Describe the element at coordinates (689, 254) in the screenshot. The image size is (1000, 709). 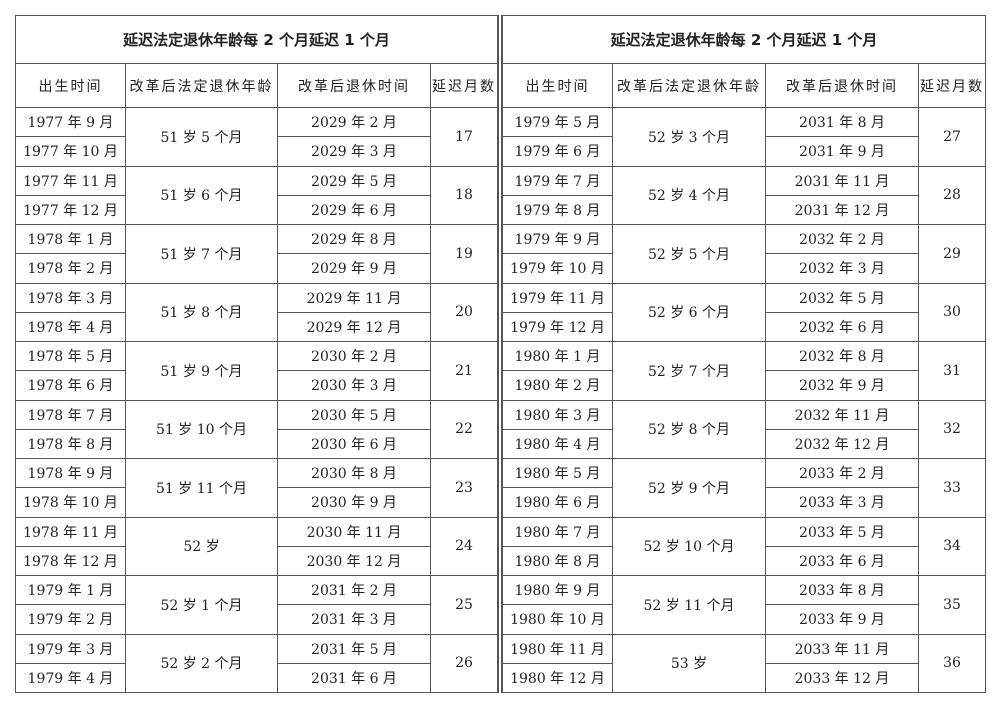
I see `age-cell: 52 岁 5 个月` at that location.